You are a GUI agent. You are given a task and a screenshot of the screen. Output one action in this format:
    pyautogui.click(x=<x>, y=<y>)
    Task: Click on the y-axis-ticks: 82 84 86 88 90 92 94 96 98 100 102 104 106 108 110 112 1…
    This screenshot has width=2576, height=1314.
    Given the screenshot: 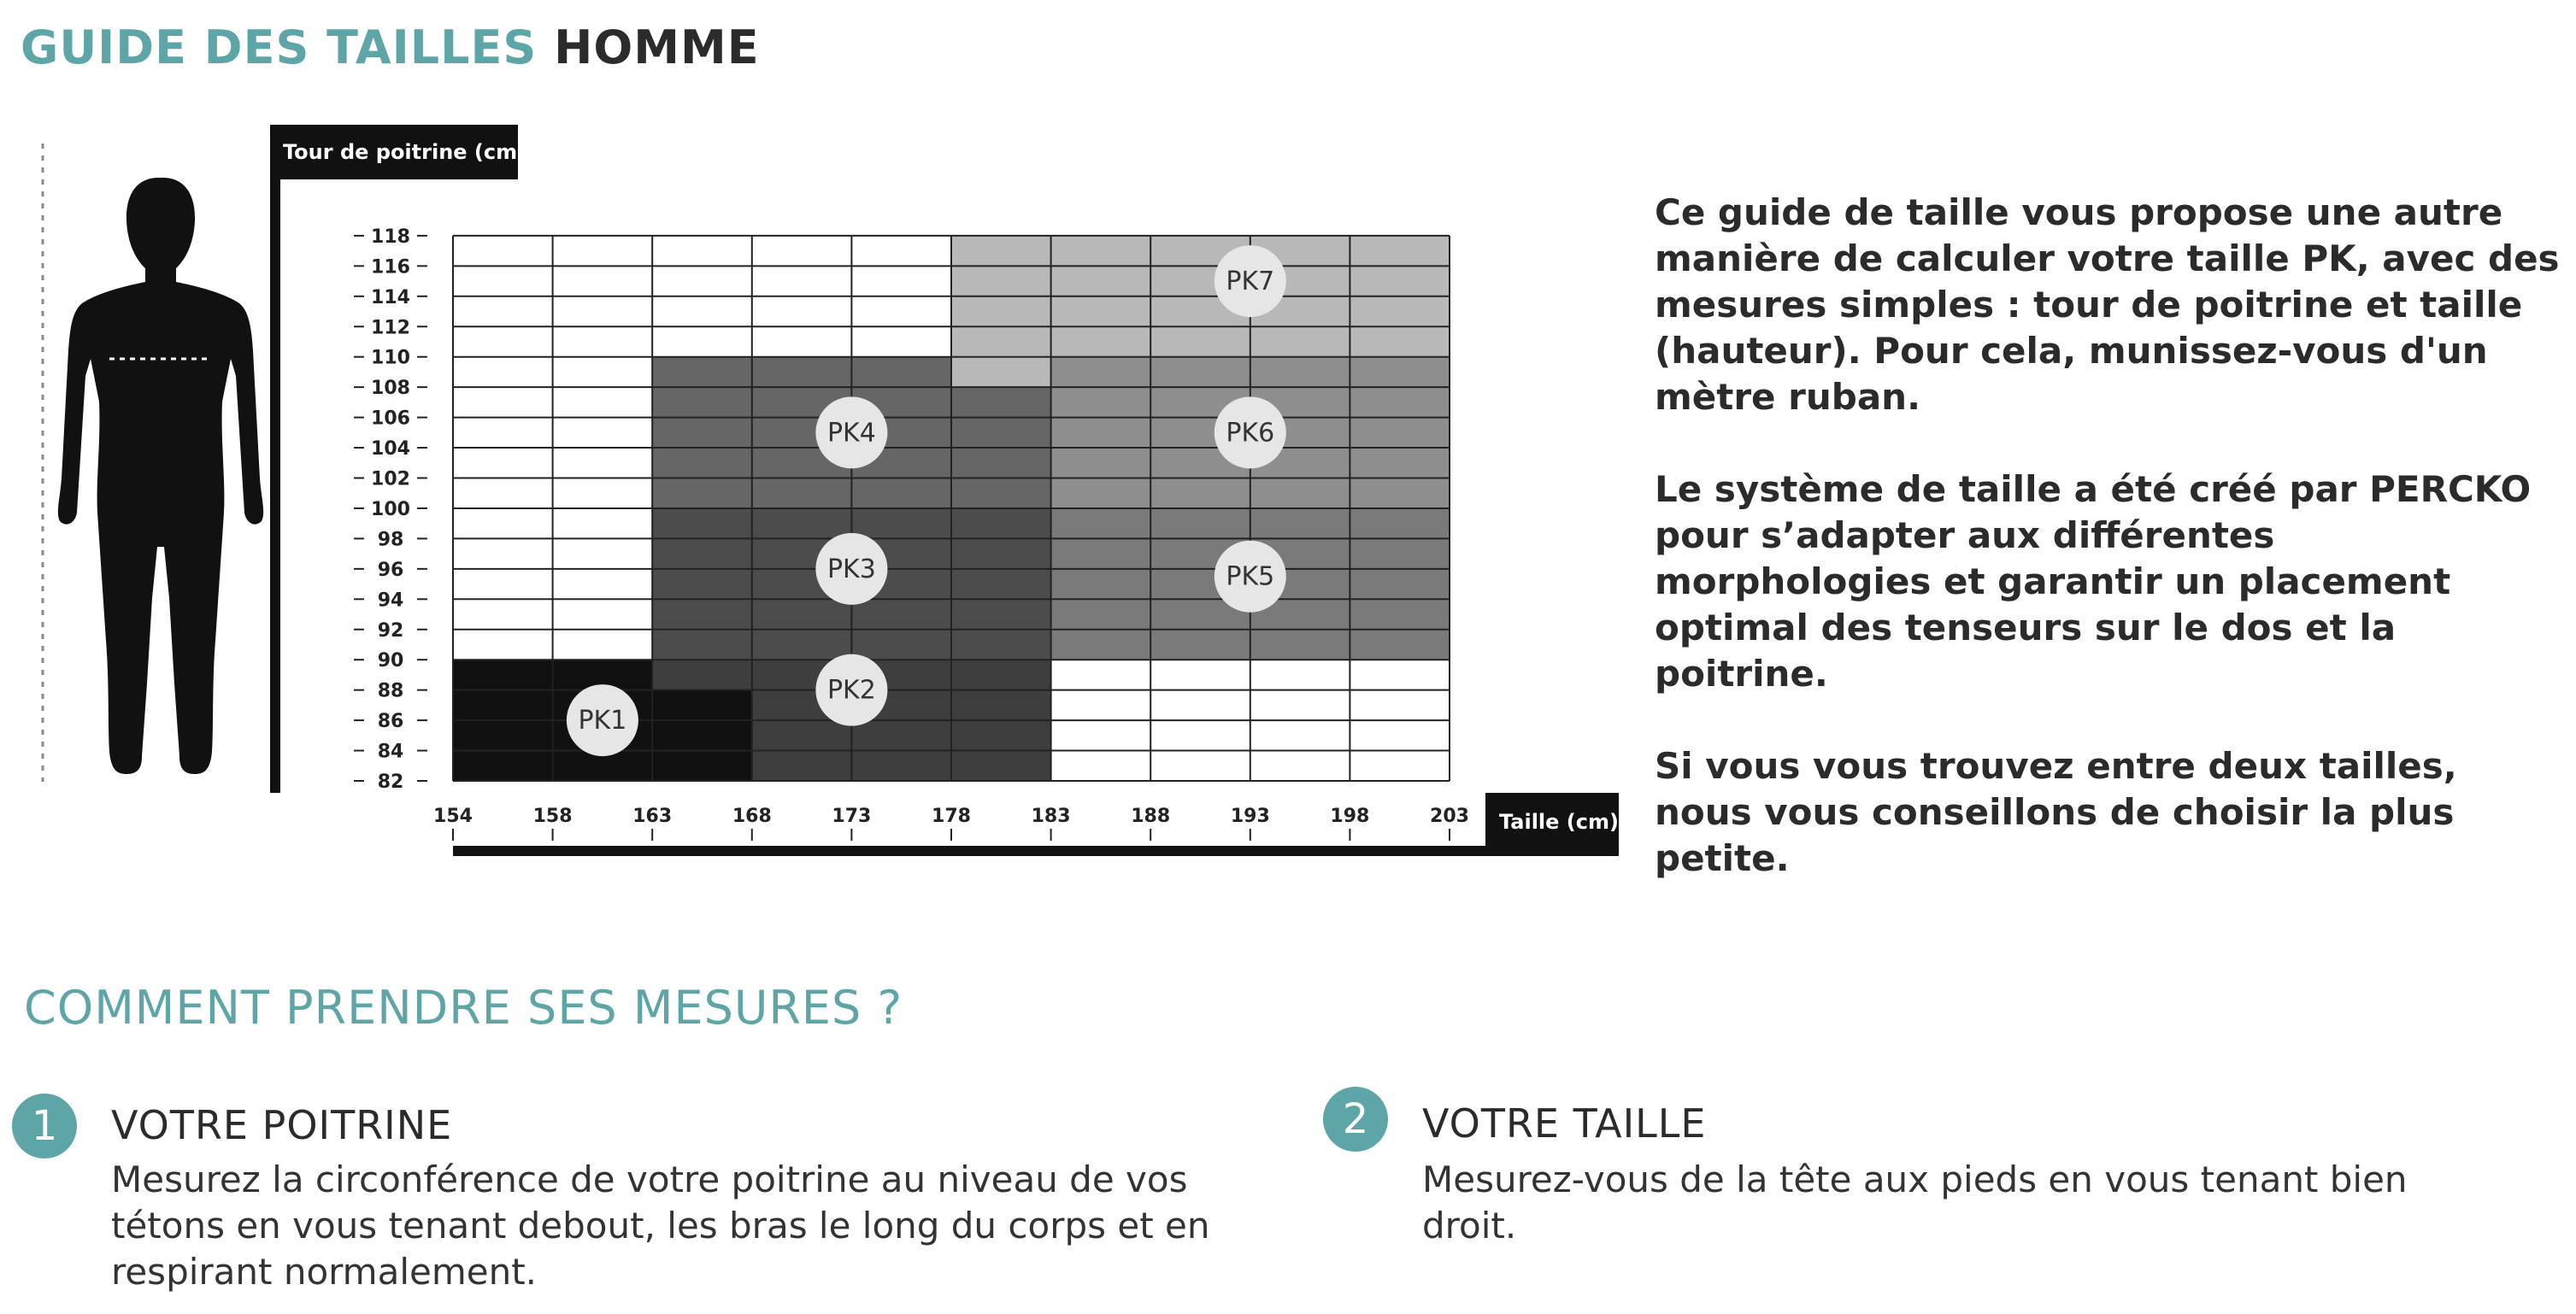 What is the action you would take?
    pyautogui.click(x=390, y=509)
    